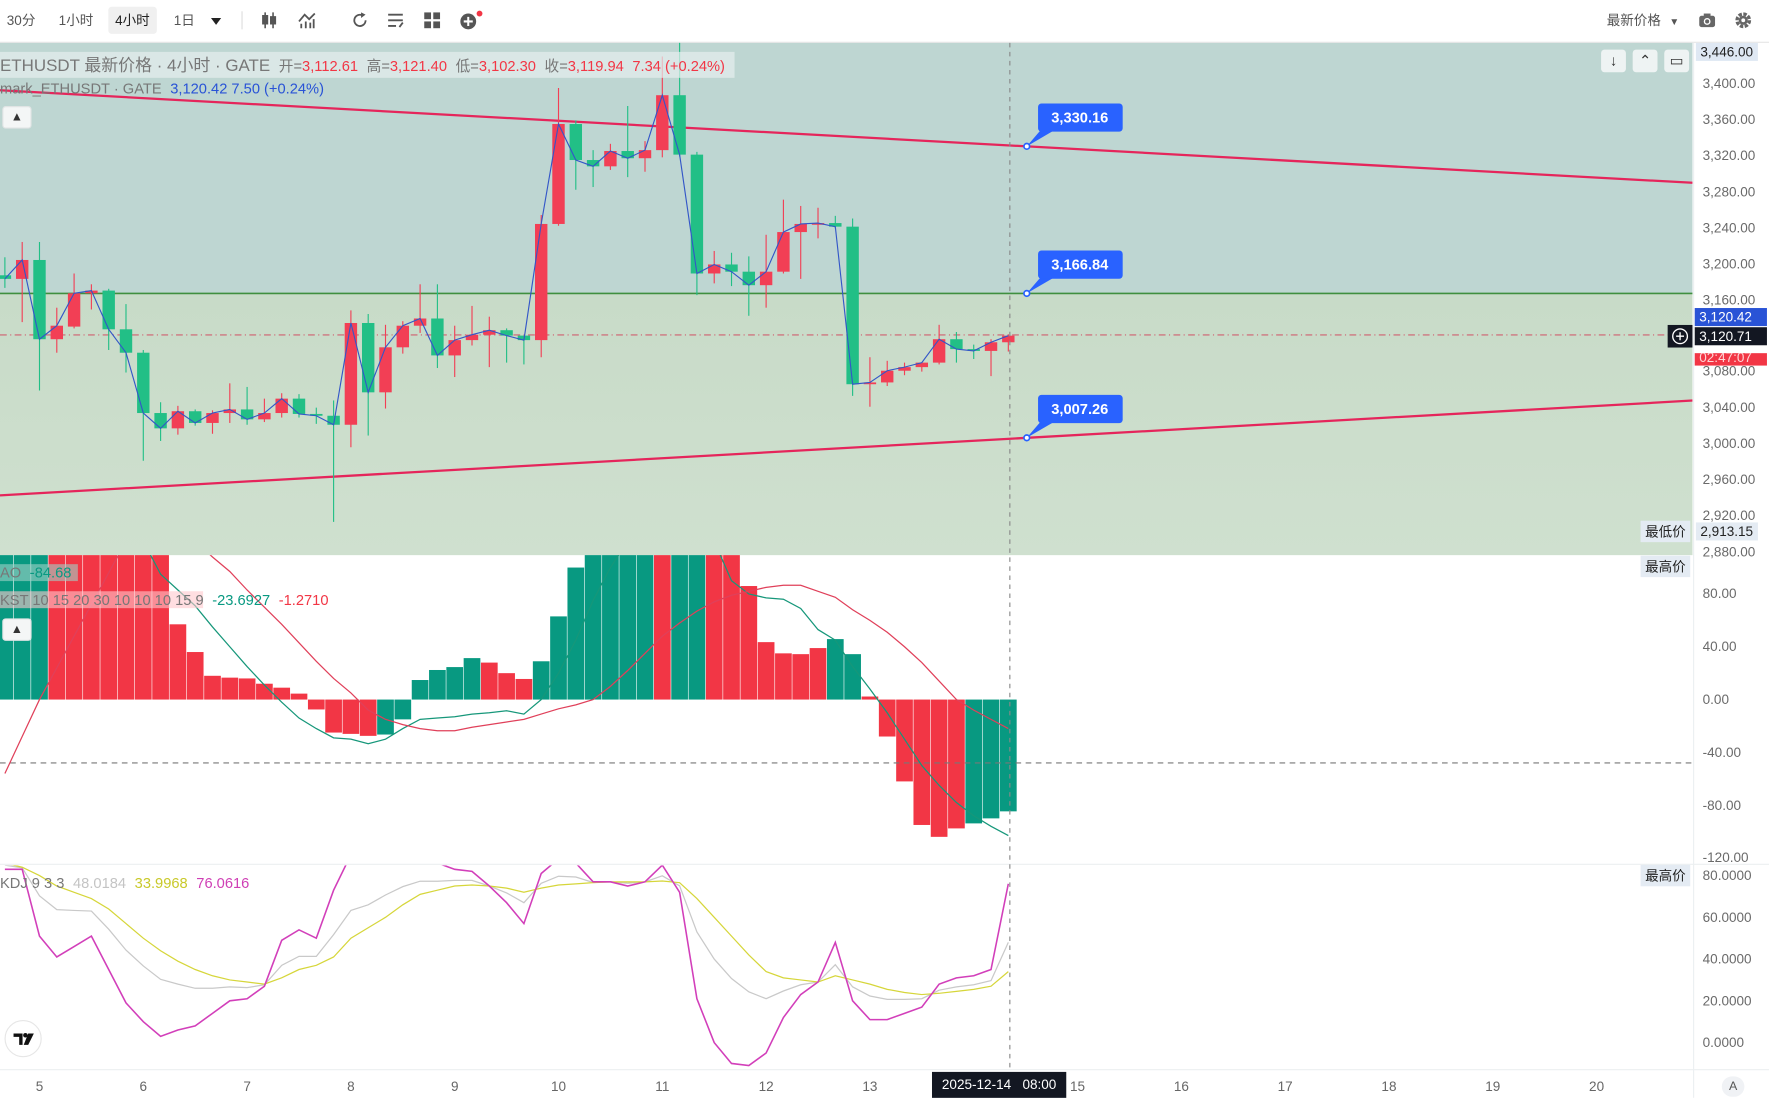 This screenshot has height=1098, width=1769. What do you see at coordinates (846, 136) in the screenshot?
I see `upper-trendline` at bounding box center [846, 136].